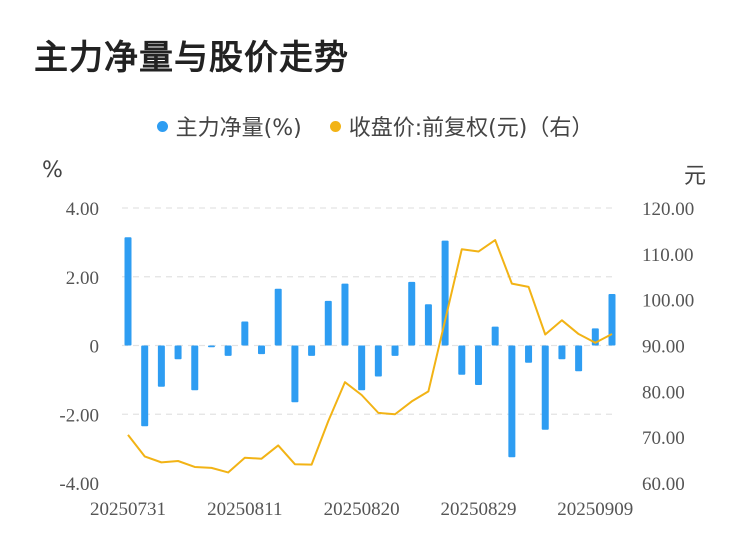 This screenshot has height=558, width=750. What do you see at coordinates (79, 484) in the screenshot?
I see `left-axis-tick: -4.00` at bounding box center [79, 484].